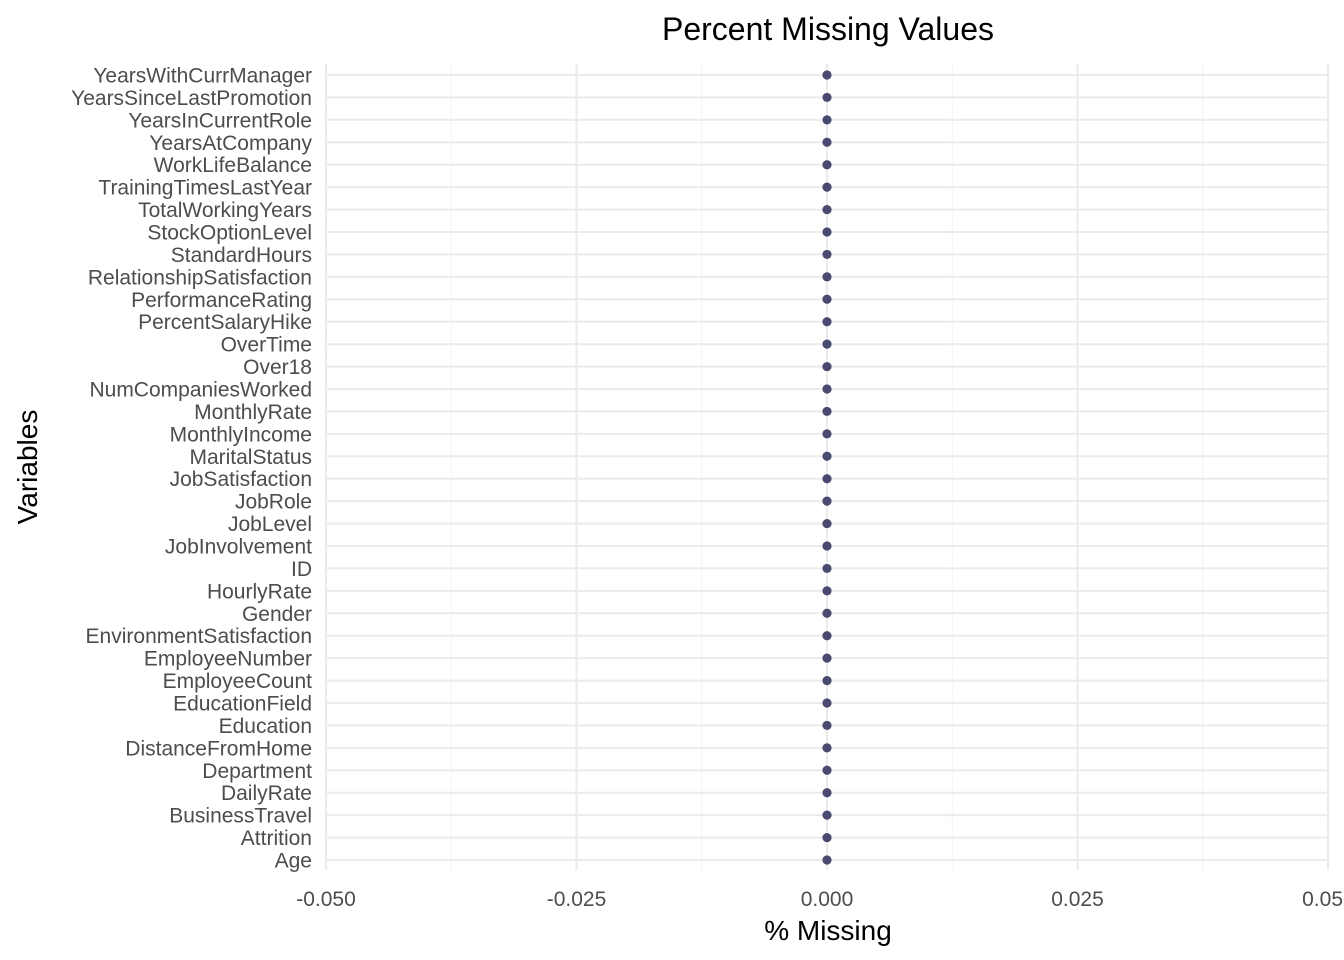 The width and height of the screenshot is (1344, 960). Describe the element at coordinates (253, 412) in the screenshot. I see `y-tick-label: MonthlyRate` at that location.